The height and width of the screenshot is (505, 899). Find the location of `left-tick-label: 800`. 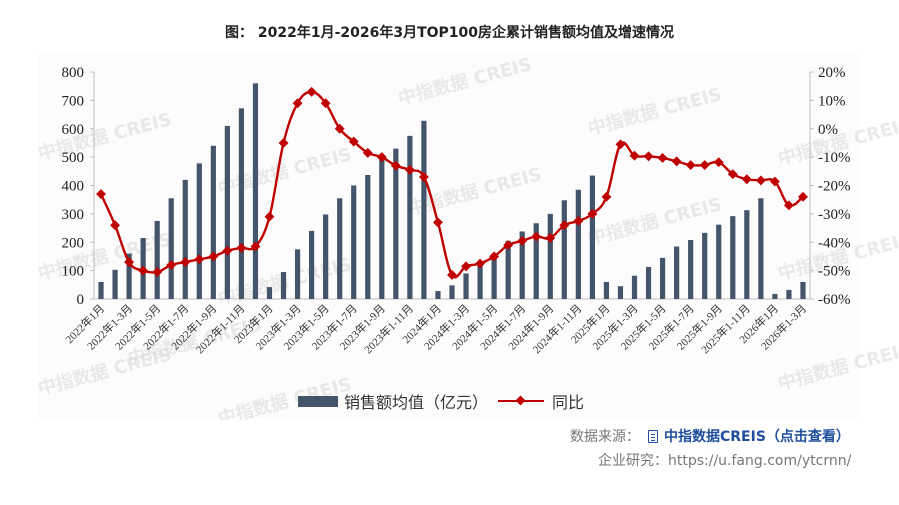

left-tick-label: 800 is located at coordinates (73, 73).